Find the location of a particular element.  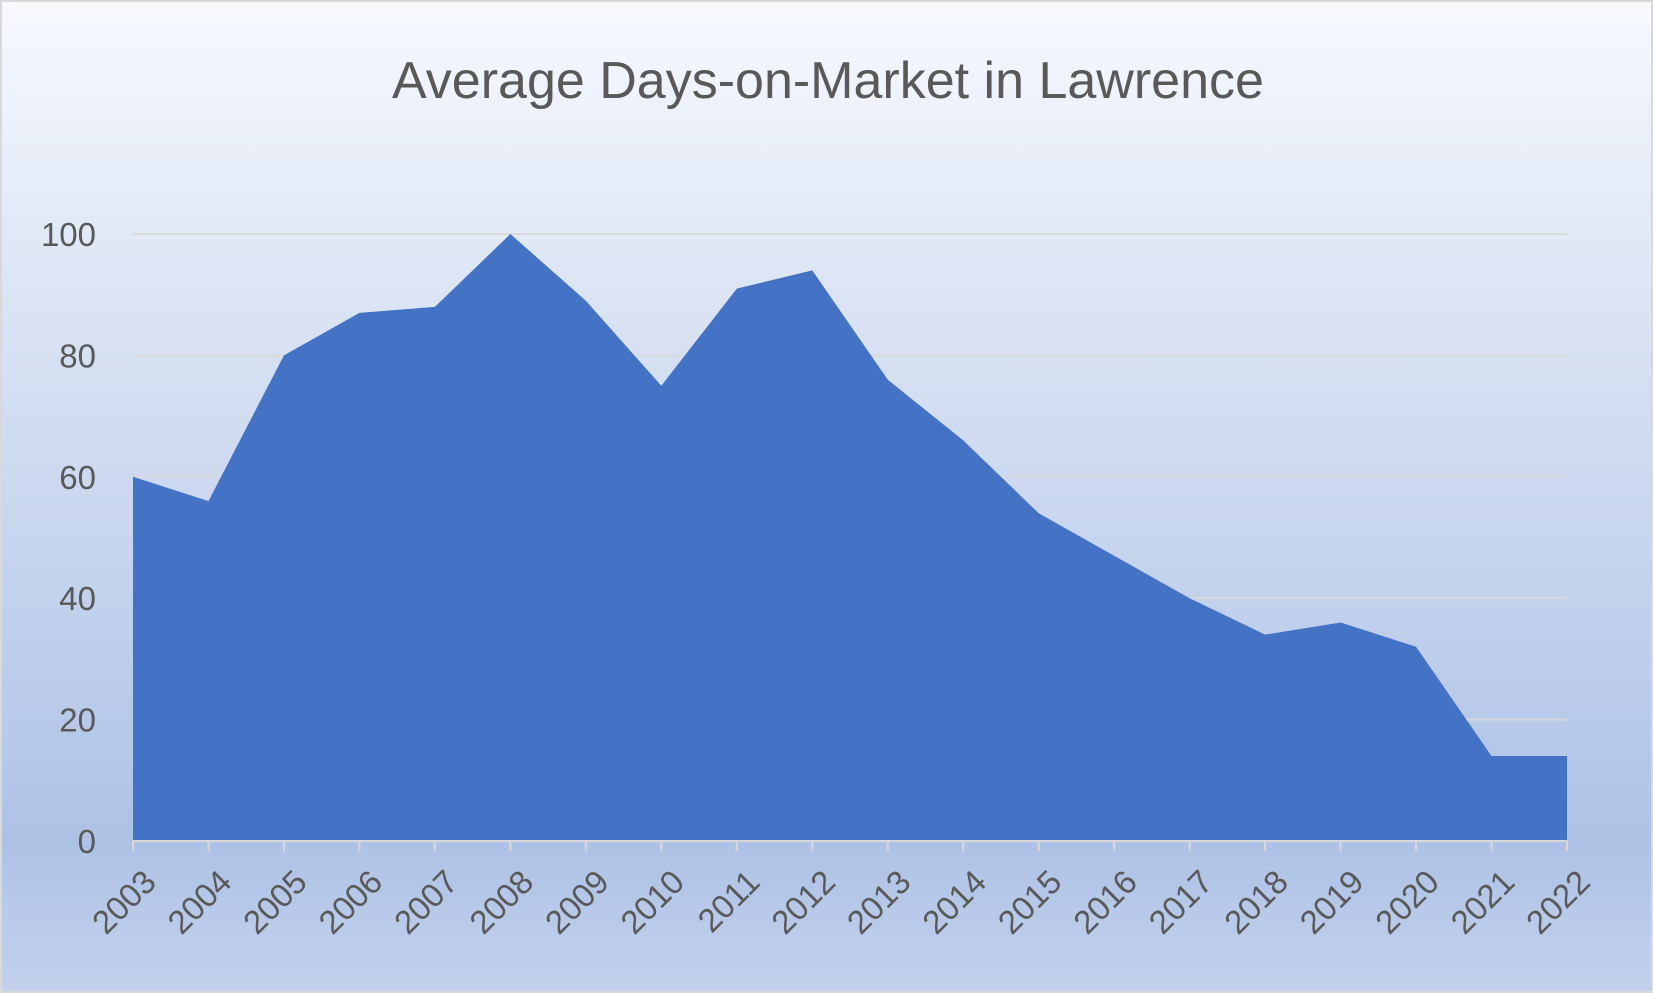

x-tick-label: 2009 is located at coordinates (577, 902).